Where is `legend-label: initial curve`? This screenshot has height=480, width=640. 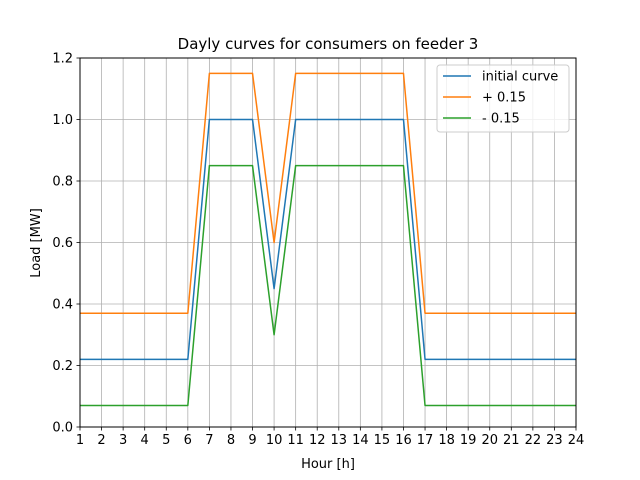
legend-label: initial curve is located at coordinates (520, 77).